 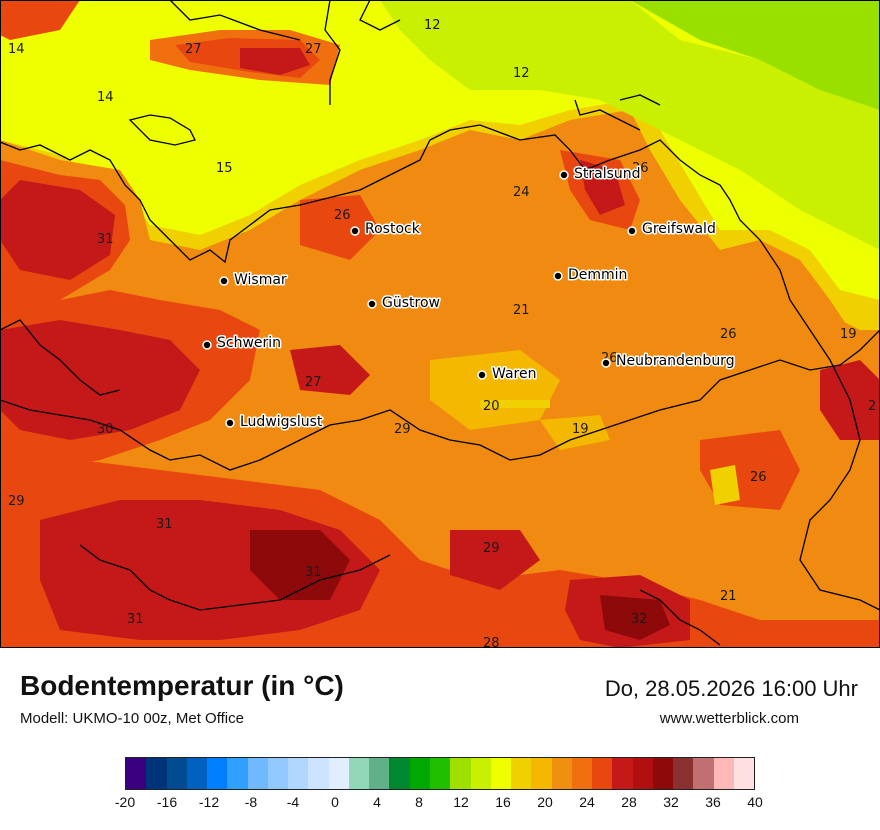 I want to click on legend-tick-label: -20, so click(x=125, y=802).